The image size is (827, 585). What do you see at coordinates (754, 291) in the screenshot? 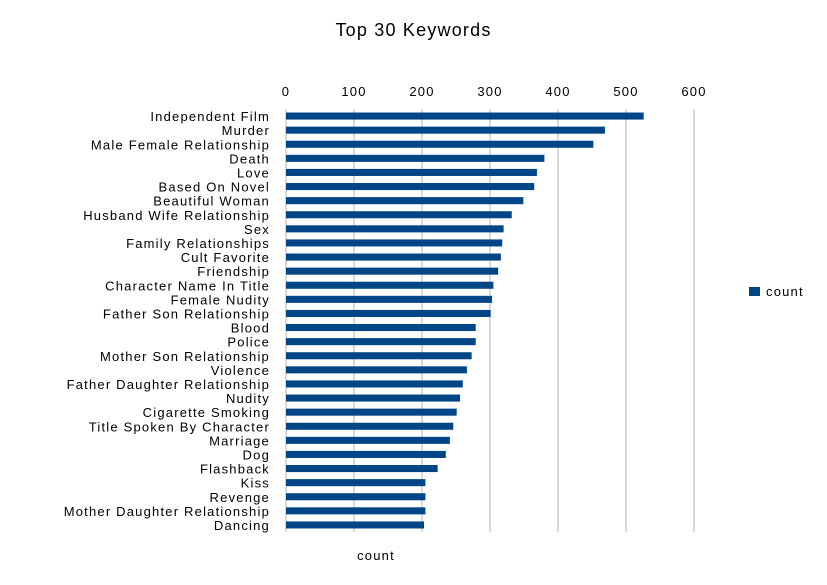
I see `legend-swatch` at bounding box center [754, 291].